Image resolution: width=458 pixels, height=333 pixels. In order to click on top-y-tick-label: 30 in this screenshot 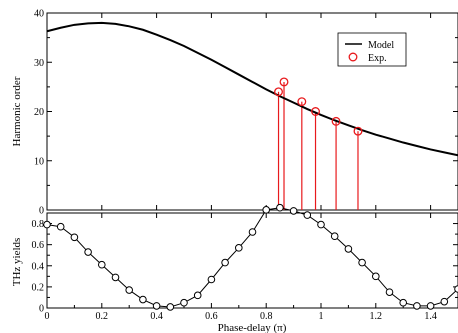, I will do `click(39, 63)`.